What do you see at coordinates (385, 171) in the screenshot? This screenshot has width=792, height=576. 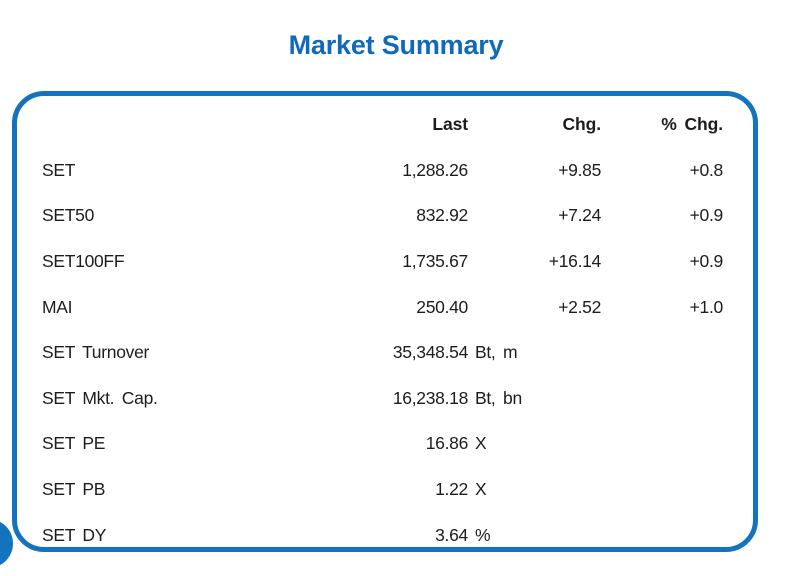 I see `table-row: SET 1,288.26 +9.85 +0.8` at bounding box center [385, 171].